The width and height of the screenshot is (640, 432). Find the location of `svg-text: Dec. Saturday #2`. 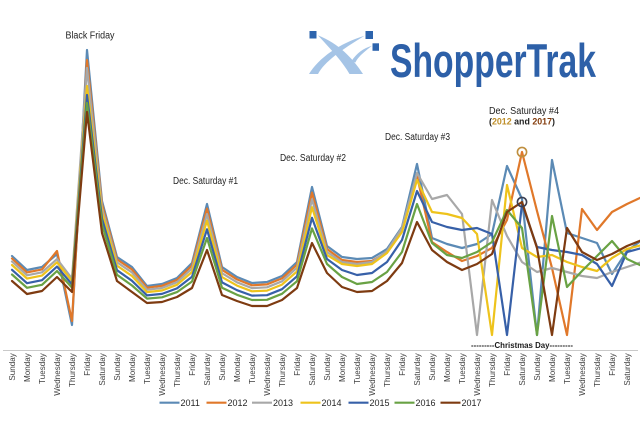

svg-text: Dec. Saturday #2 is located at coordinates (313, 158).